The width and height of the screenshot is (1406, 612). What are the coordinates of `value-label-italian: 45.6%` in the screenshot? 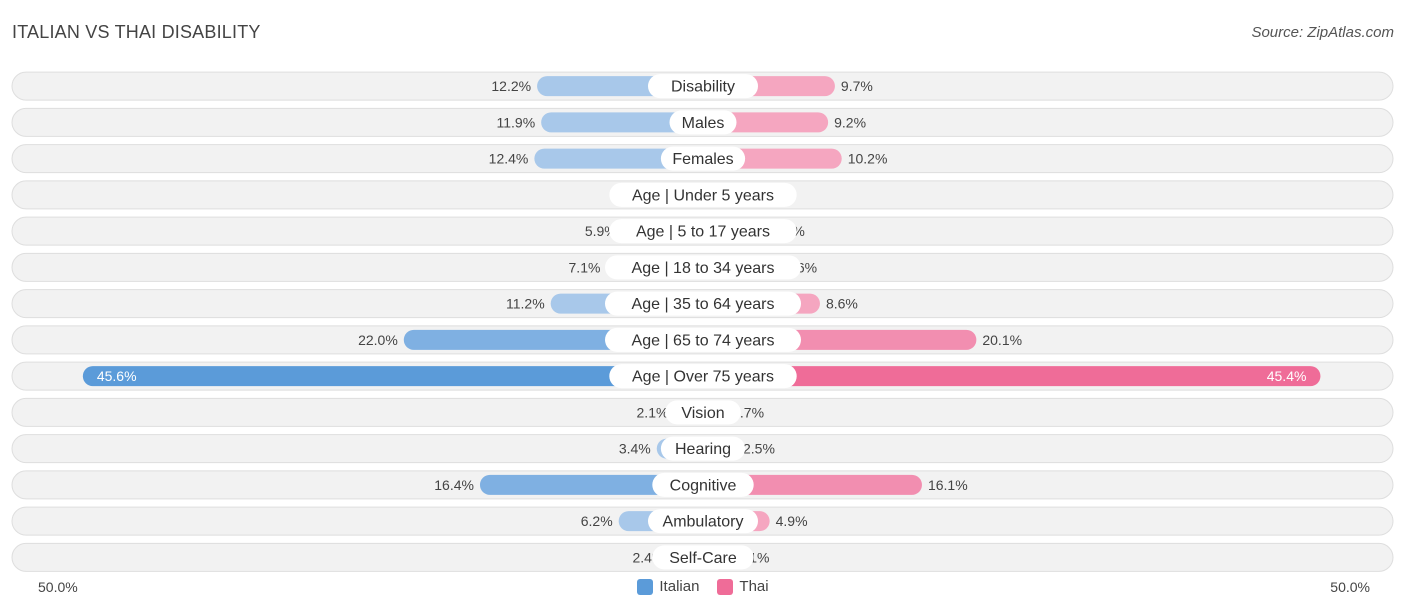 It's located at (117, 376).